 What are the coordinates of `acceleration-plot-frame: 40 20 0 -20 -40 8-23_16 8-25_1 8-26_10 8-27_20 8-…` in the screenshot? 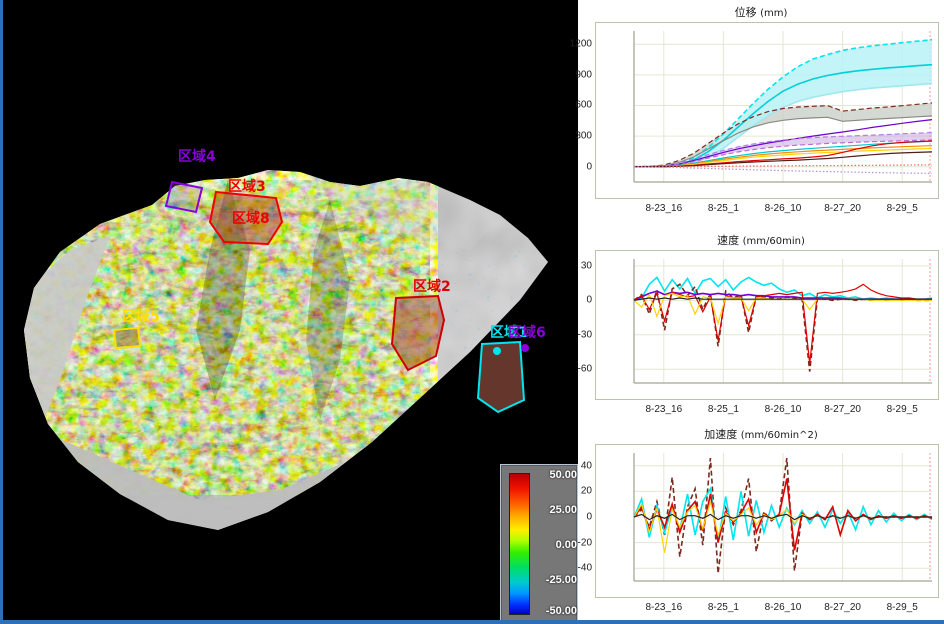 It's located at (758, 528).